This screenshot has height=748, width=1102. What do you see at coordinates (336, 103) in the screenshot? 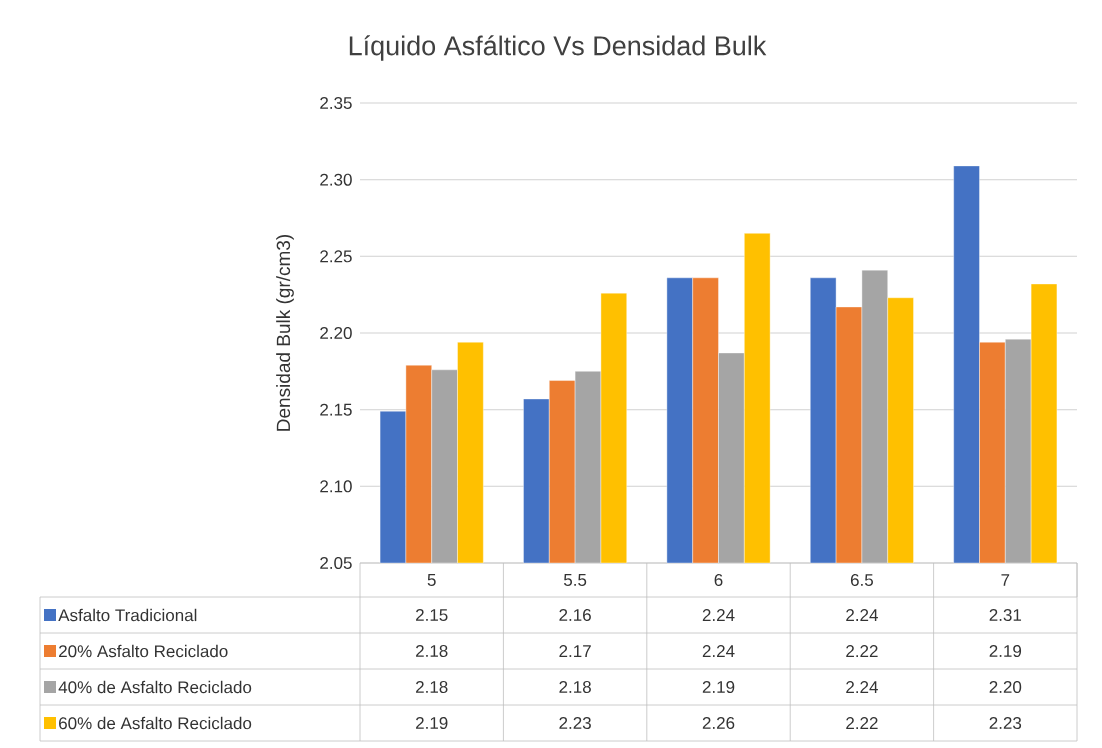
I see `y-tick-label: 2.35` at bounding box center [336, 103].